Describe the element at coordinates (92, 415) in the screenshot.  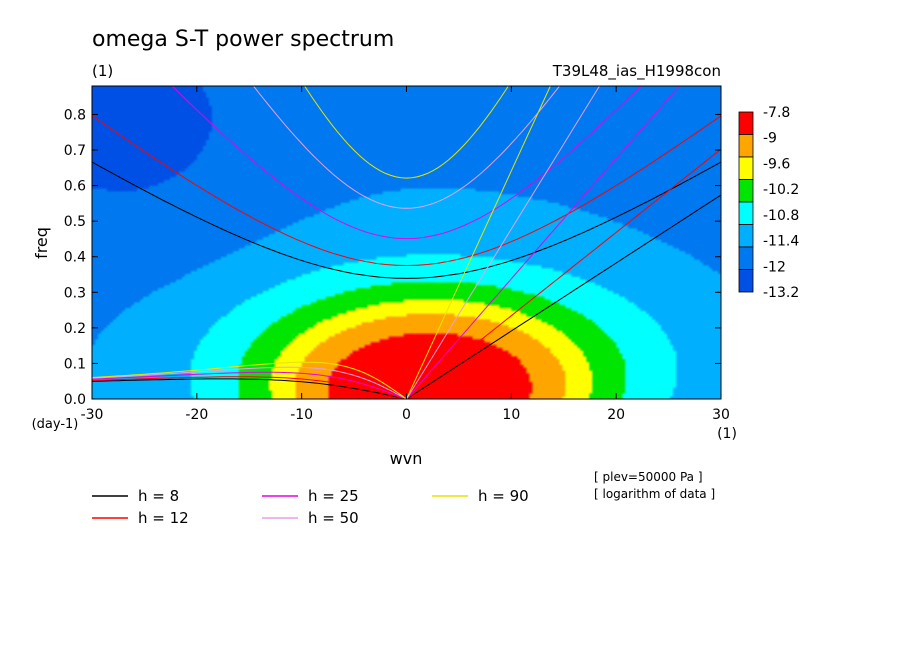
I see `x-tick-label: -30` at that location.